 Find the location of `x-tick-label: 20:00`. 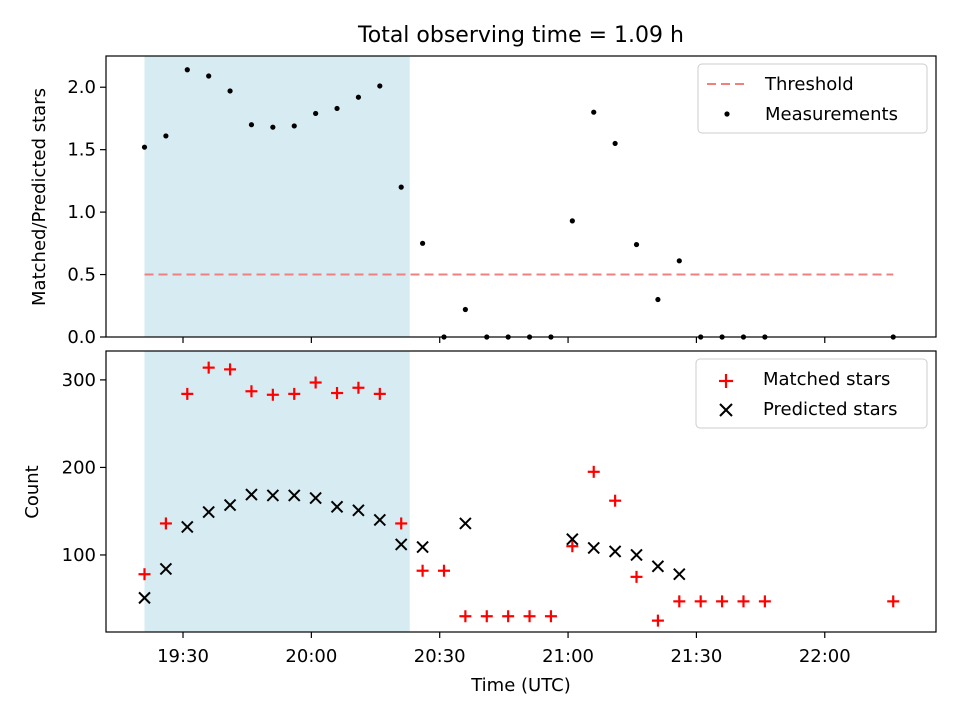

x-tick-label: 20:00 is located at coordinates (311, 656).